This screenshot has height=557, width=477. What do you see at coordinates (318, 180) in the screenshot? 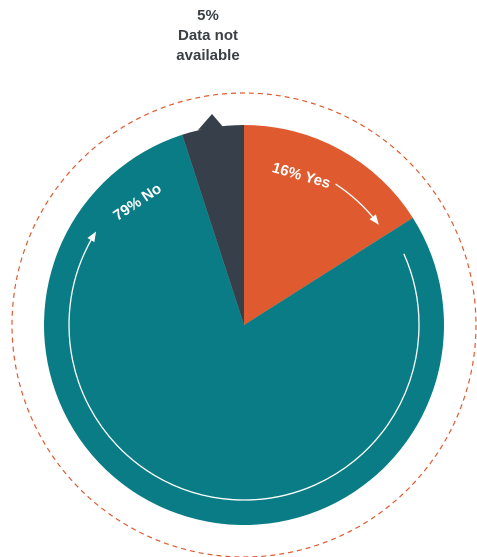
I see `category-label: Yes` at bounding box center [318, 180].